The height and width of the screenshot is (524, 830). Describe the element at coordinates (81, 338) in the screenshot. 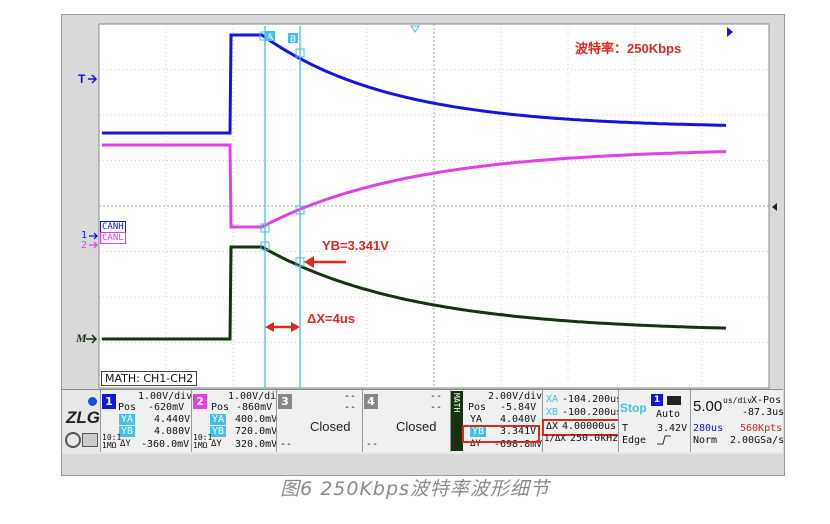

I see `math-marker: M` at that location.